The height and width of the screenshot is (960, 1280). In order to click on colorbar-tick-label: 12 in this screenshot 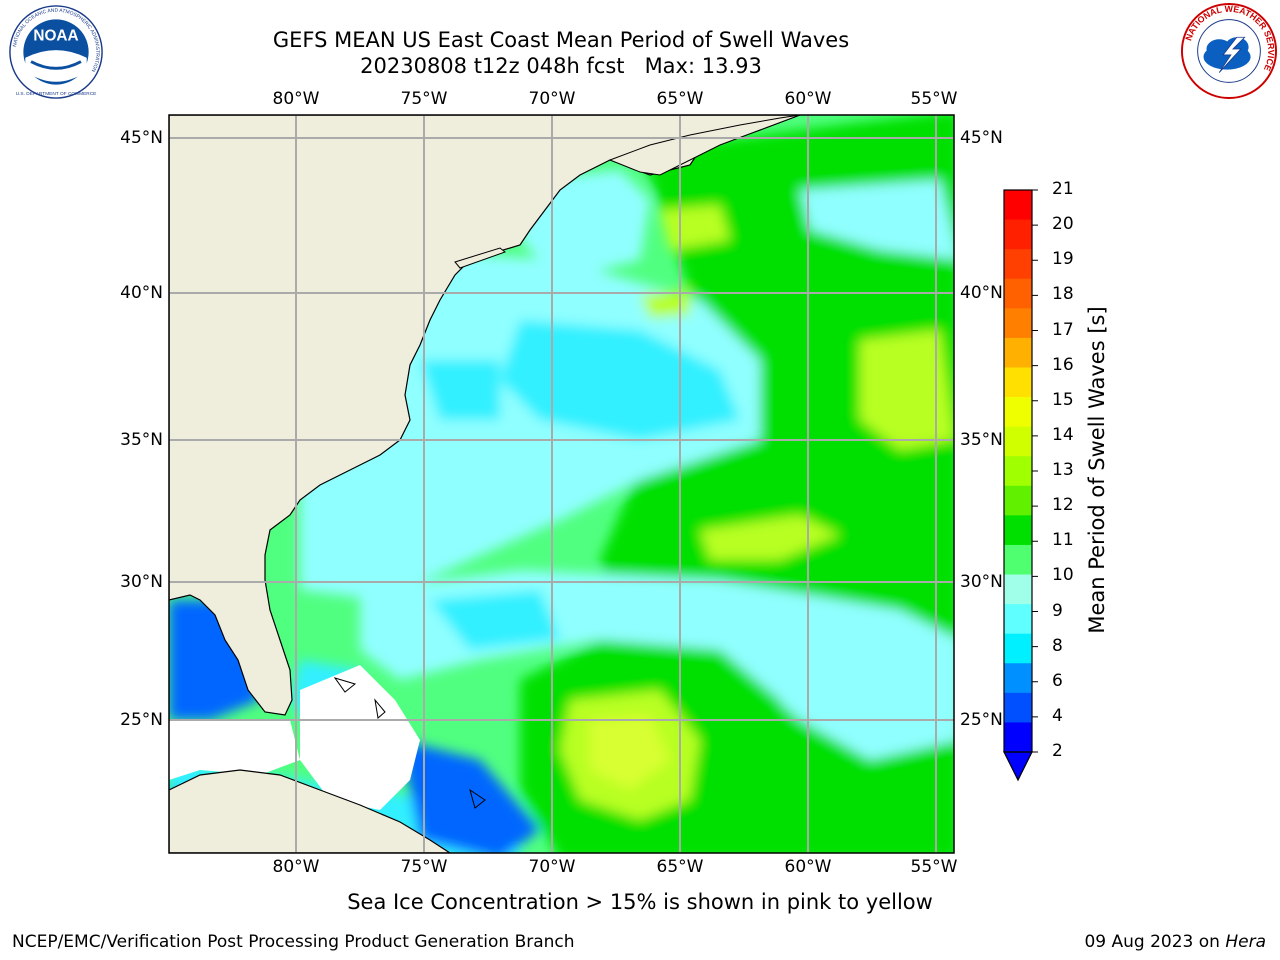, I will do `click(1063, 505)`.